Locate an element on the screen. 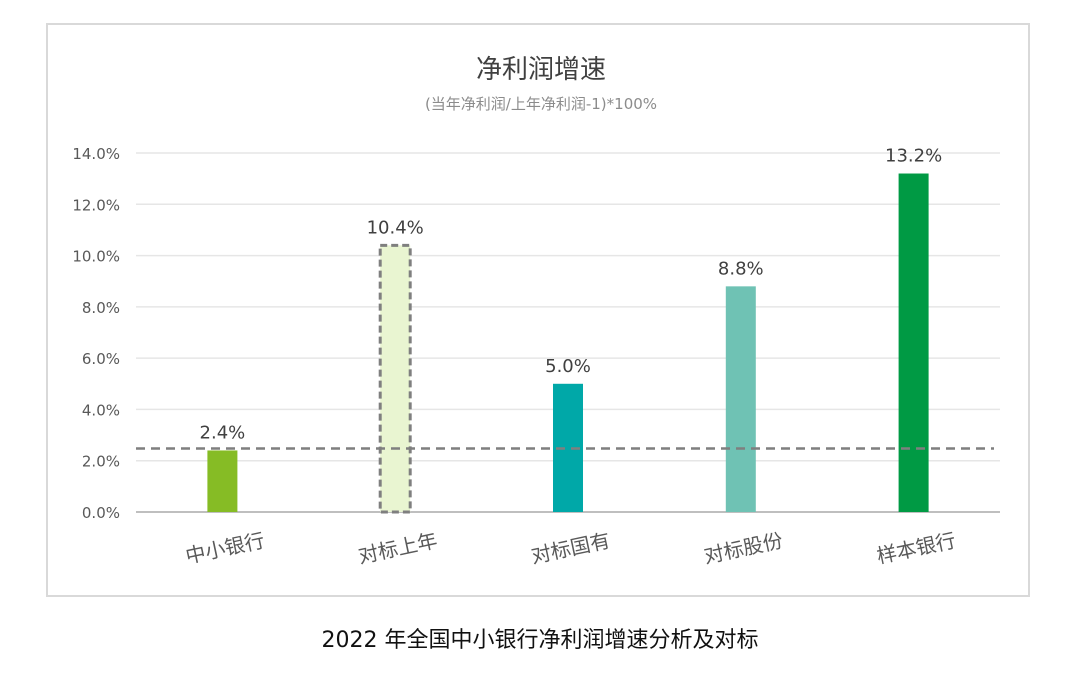 The height and width of the screenshot is (686, 1080). data-label: 8.8% is located at coordinates (741, 268).